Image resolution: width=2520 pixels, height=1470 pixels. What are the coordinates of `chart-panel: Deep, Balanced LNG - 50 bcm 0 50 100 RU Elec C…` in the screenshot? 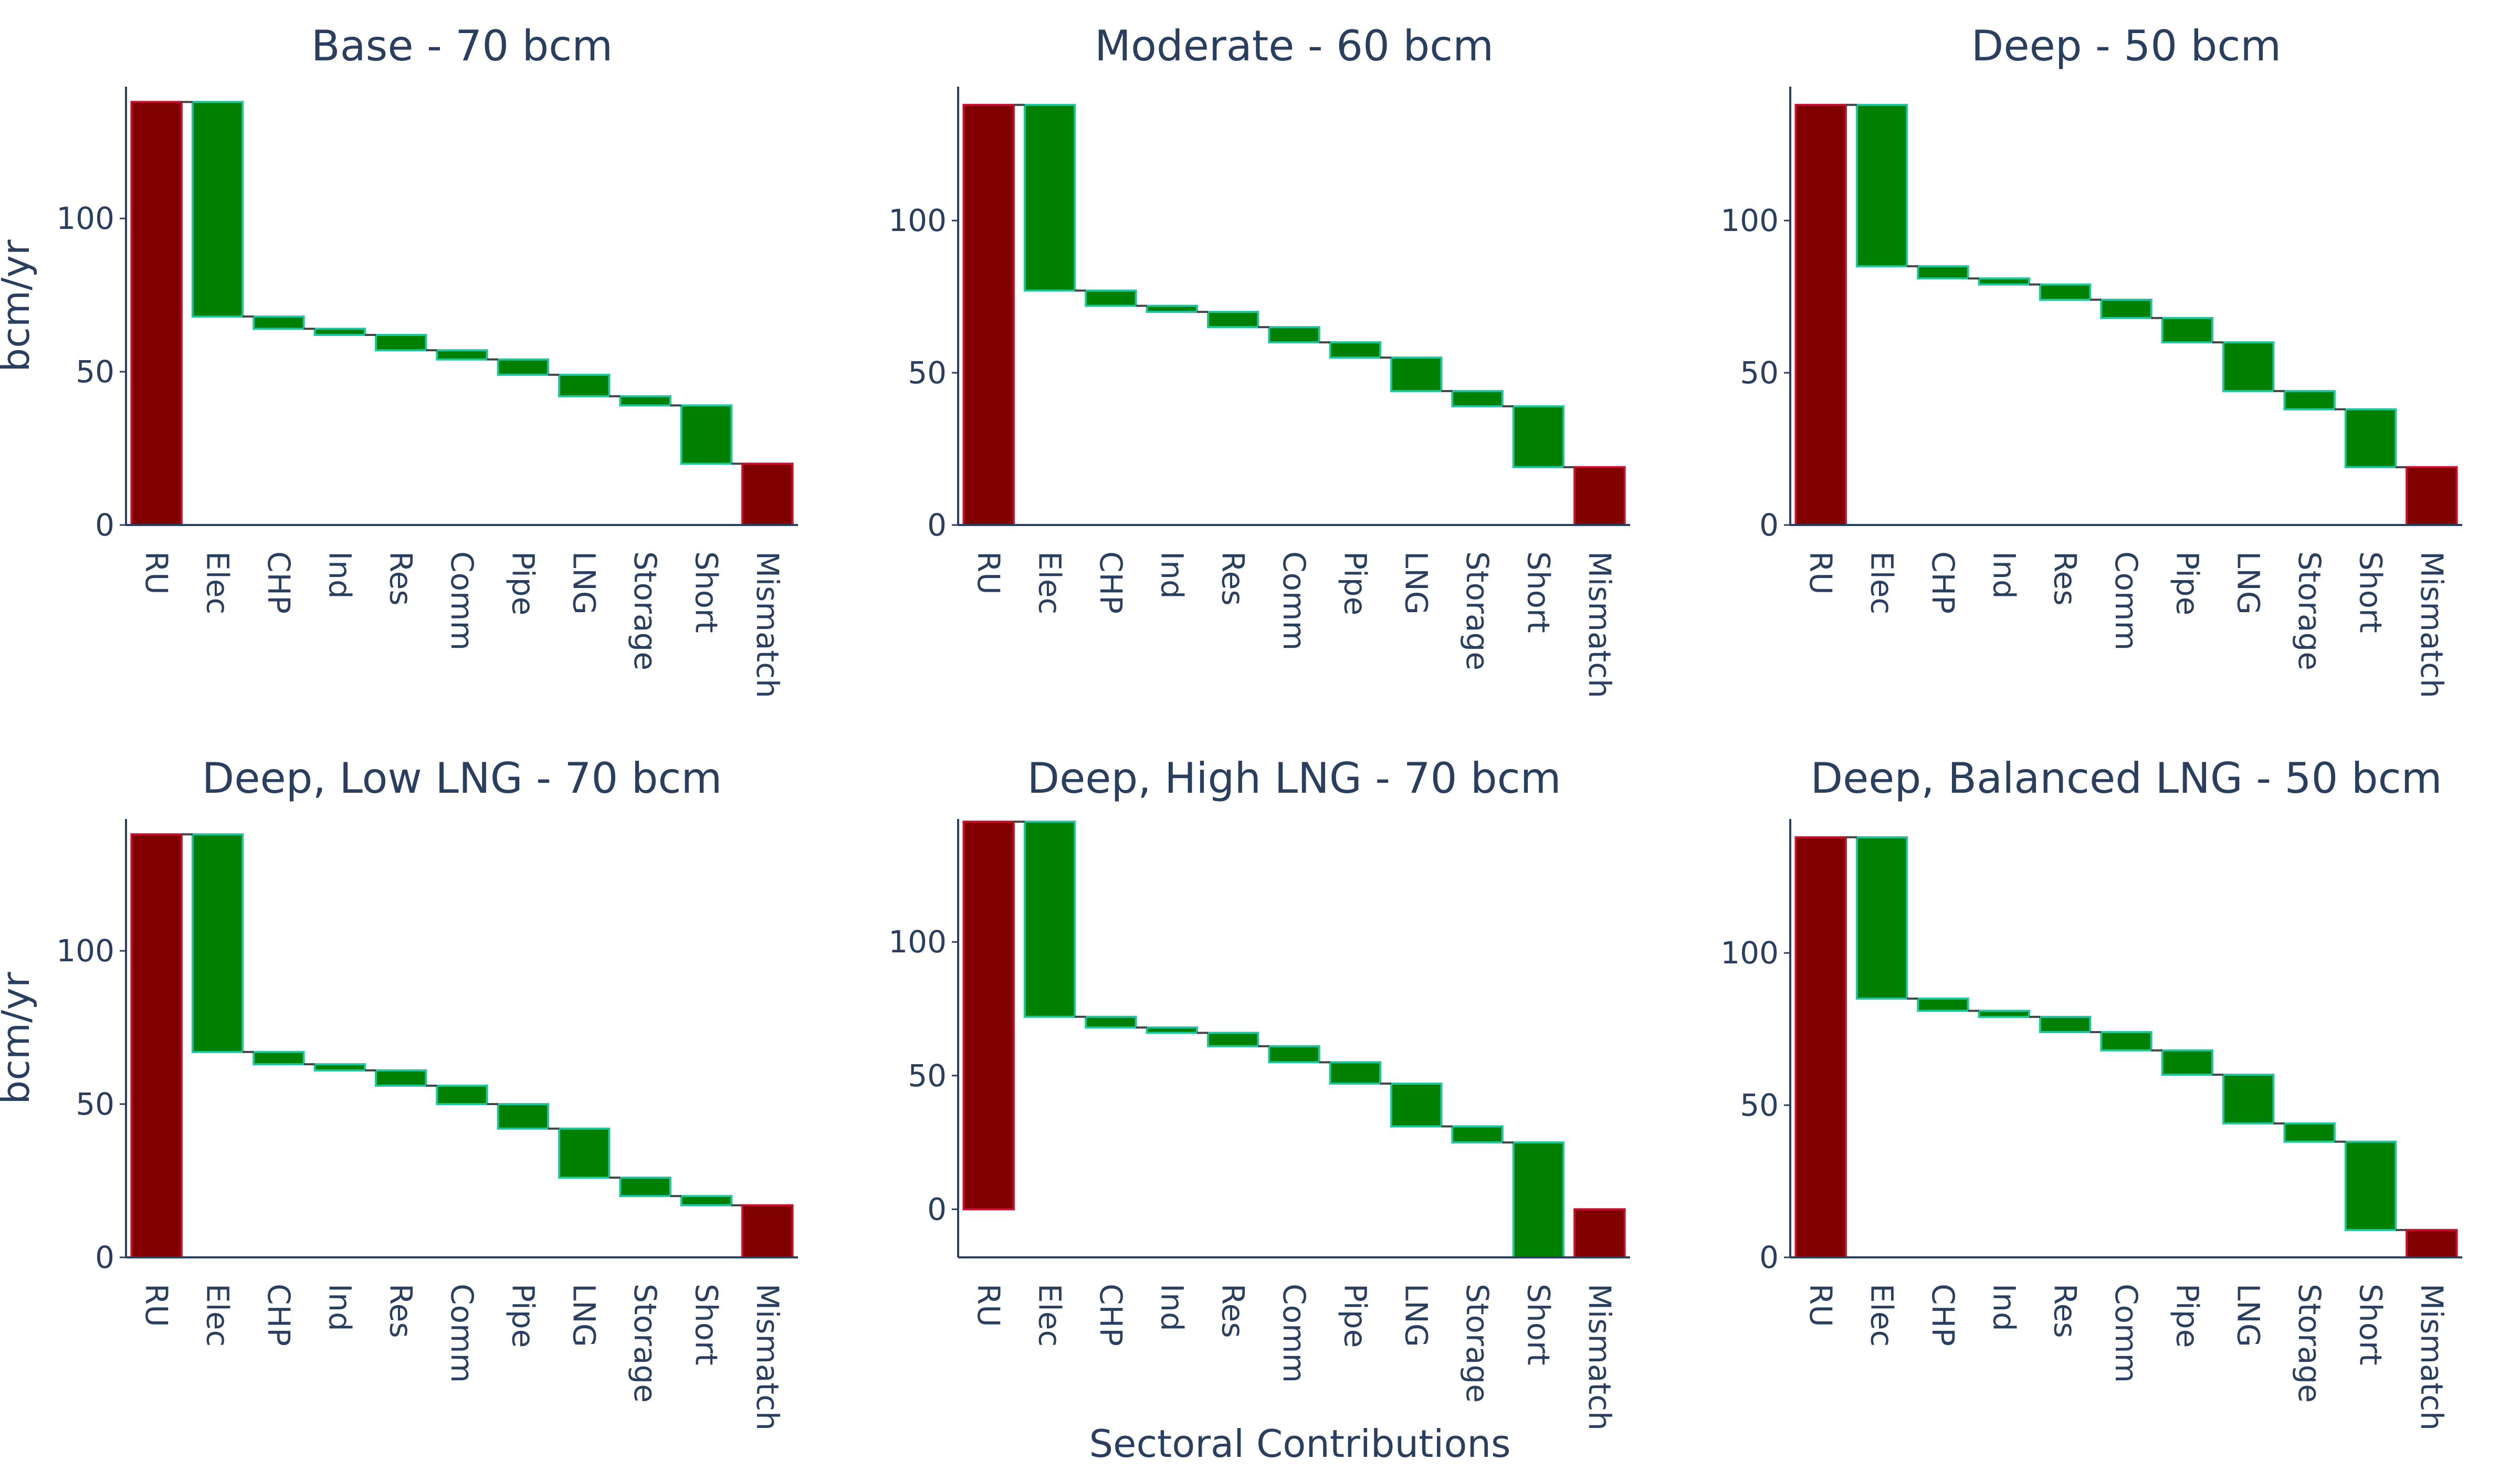 It's located at (2091, 1092).